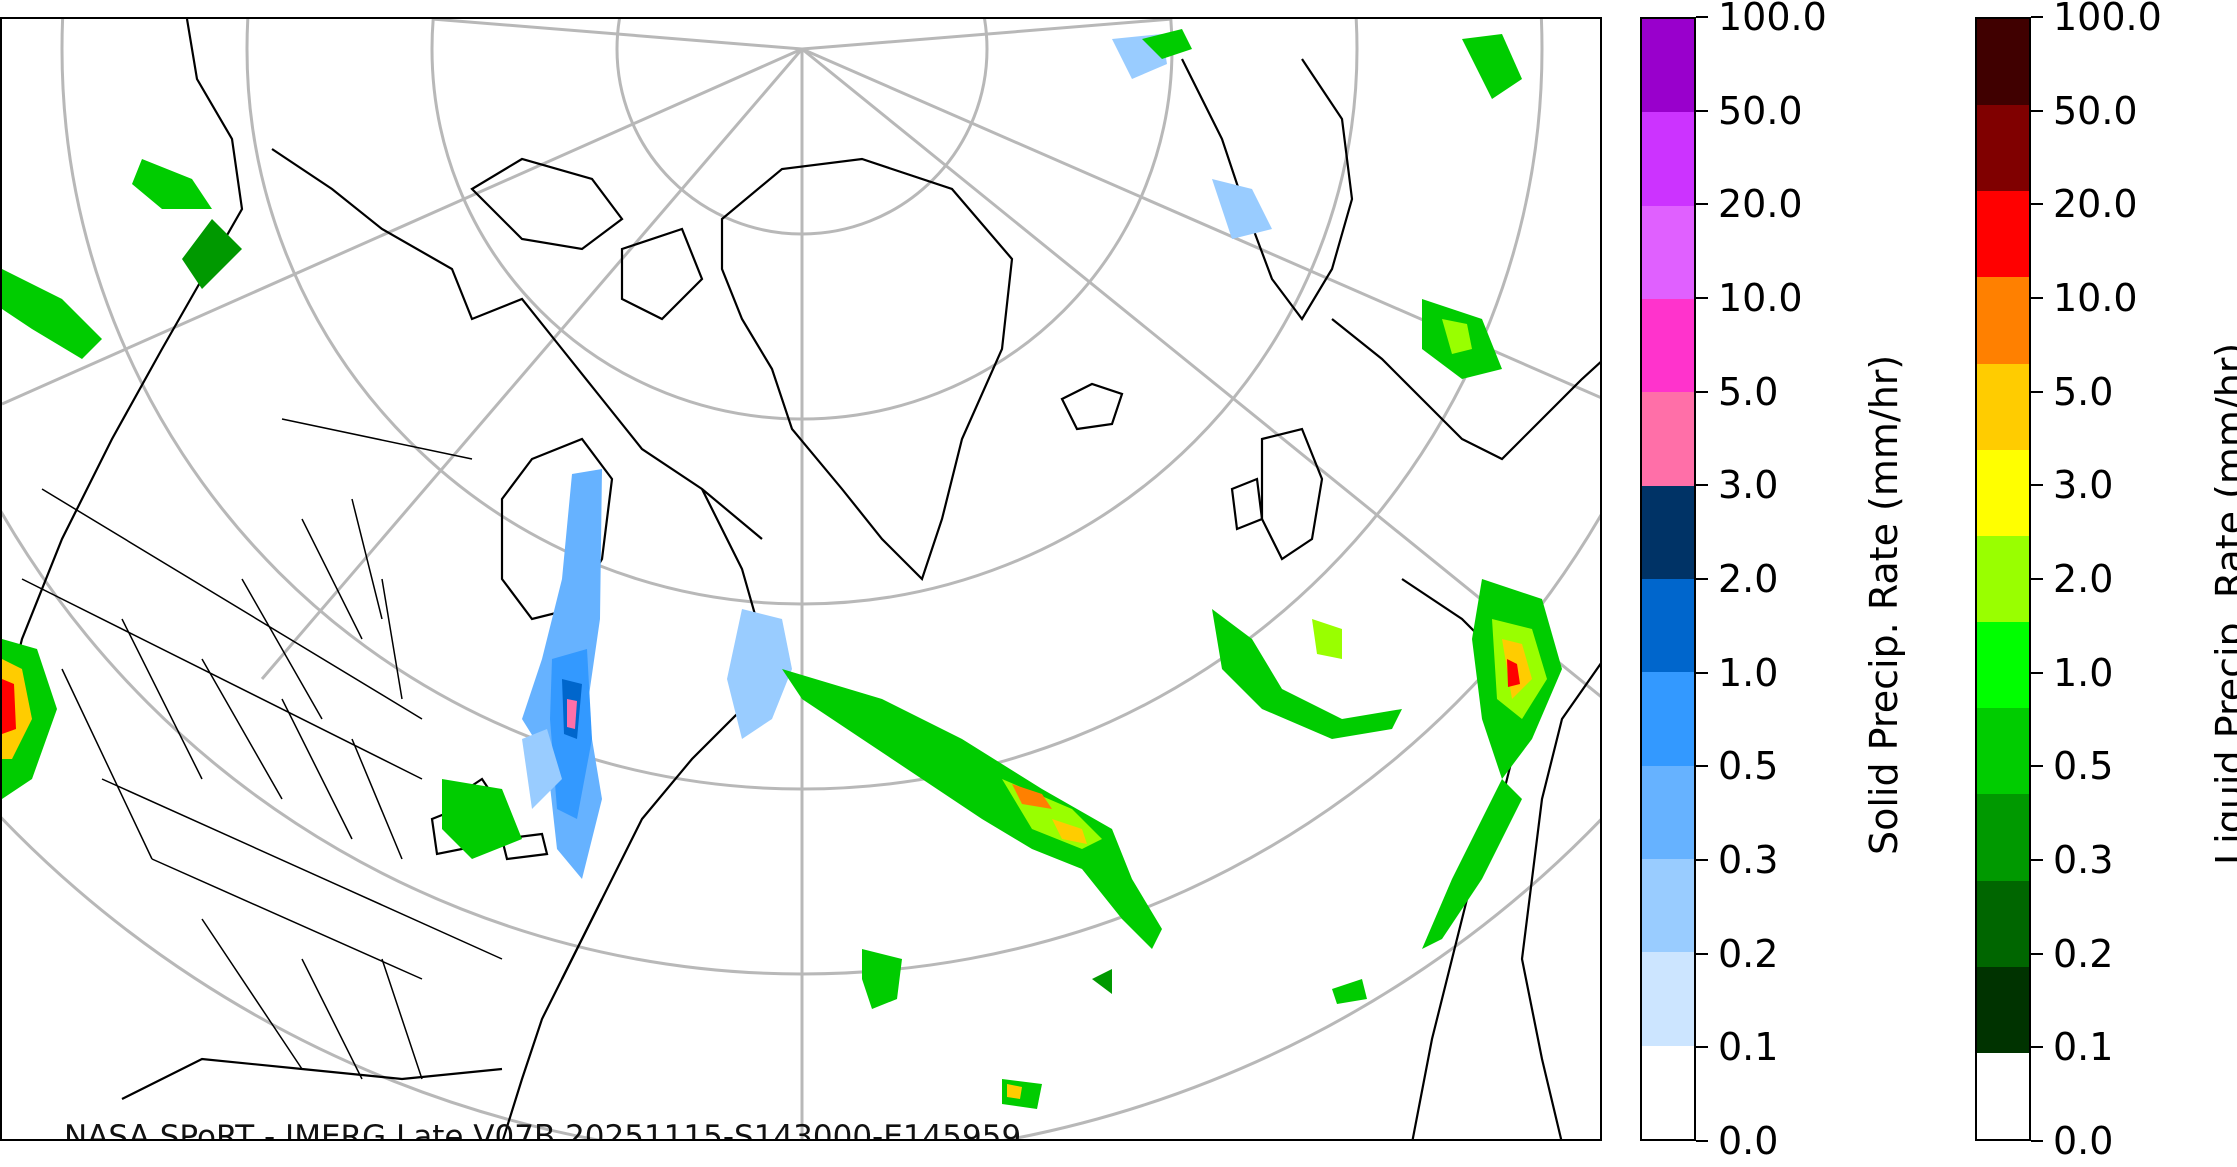 This screenshot has height=1167, width=2237. I want to click on liquid-precip-tick-label: 1.0, so click(2083, 672).